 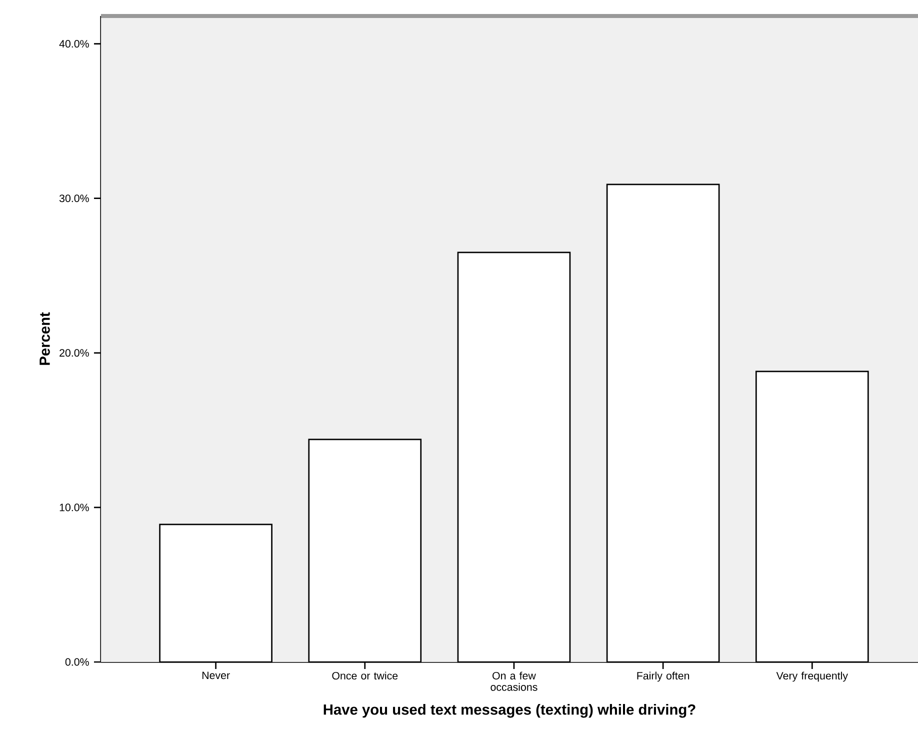 What do you see at coordinates (812, 677) in the screenshot?
I see `x-tick-label: Very frequently` at bounding box center [812, 677].